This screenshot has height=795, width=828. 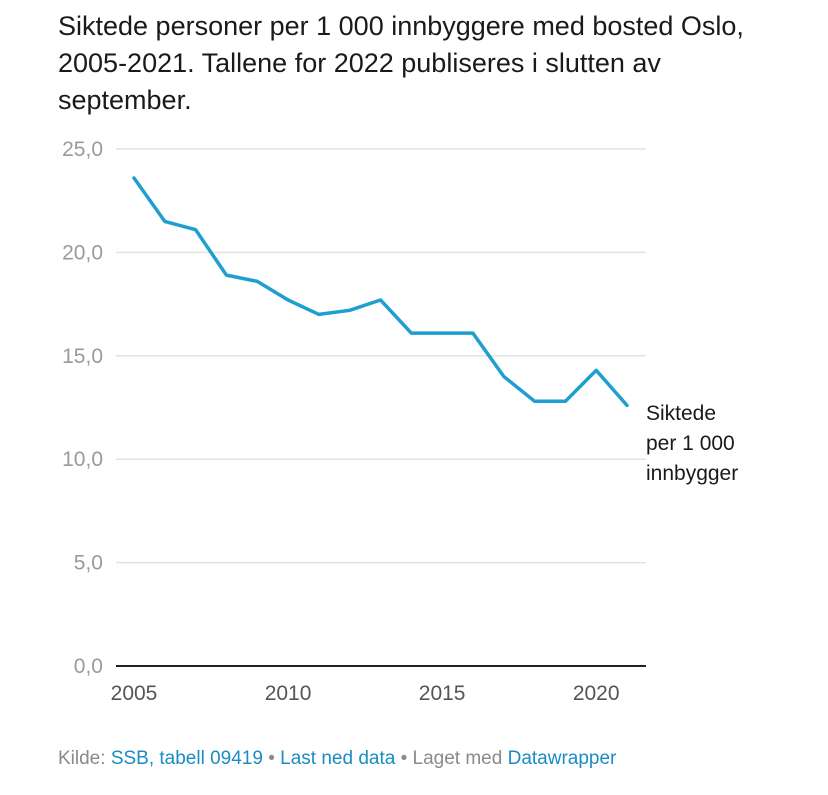 What do you see at coordinates (82, 252) in the screenshot?
I see `y-tick-label: 20,0` at bounding box center [82, 252].